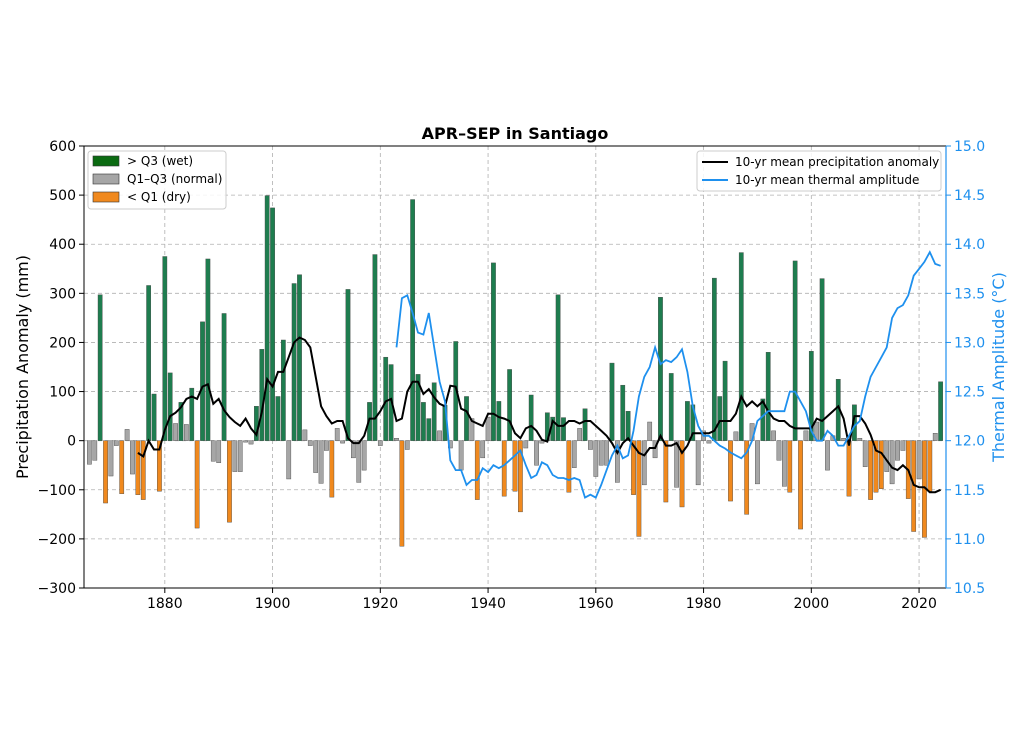  Describe the element at coordinates (299, 357) in the screenshot. I see `bar-1905-wet` at that location.